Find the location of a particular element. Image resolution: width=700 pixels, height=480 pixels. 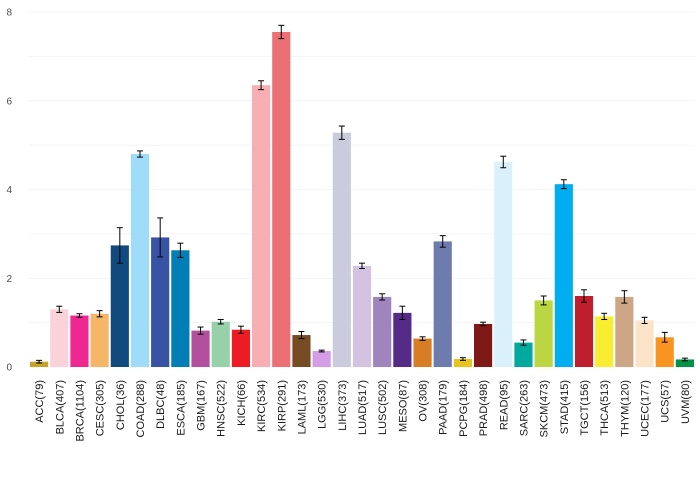

x-tick-label: THYM(120) is located at coordinates (625, 408).